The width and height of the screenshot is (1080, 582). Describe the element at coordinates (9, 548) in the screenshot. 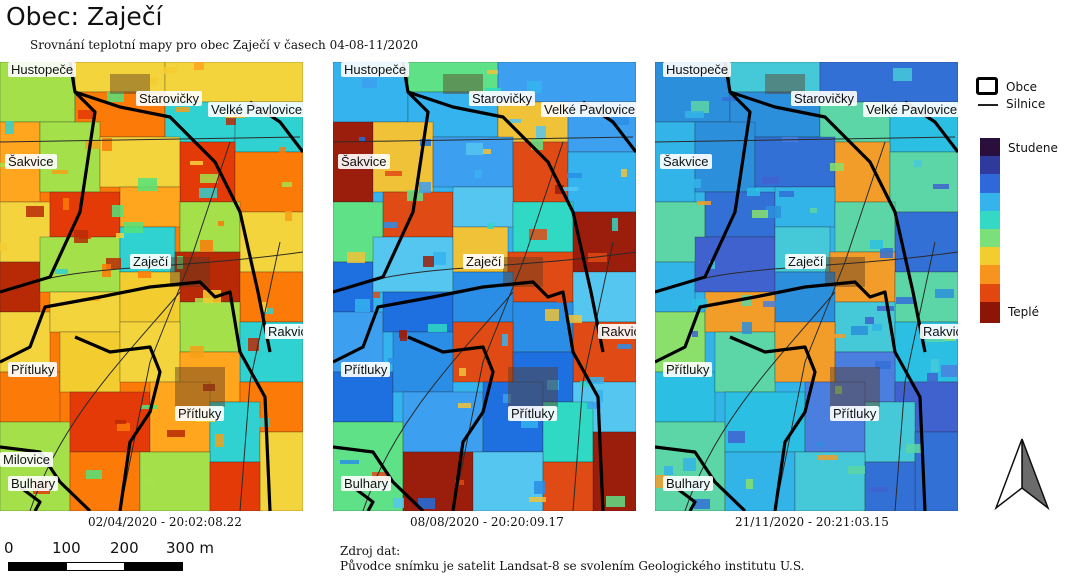

I see `scale-label-0: 0` at that location.